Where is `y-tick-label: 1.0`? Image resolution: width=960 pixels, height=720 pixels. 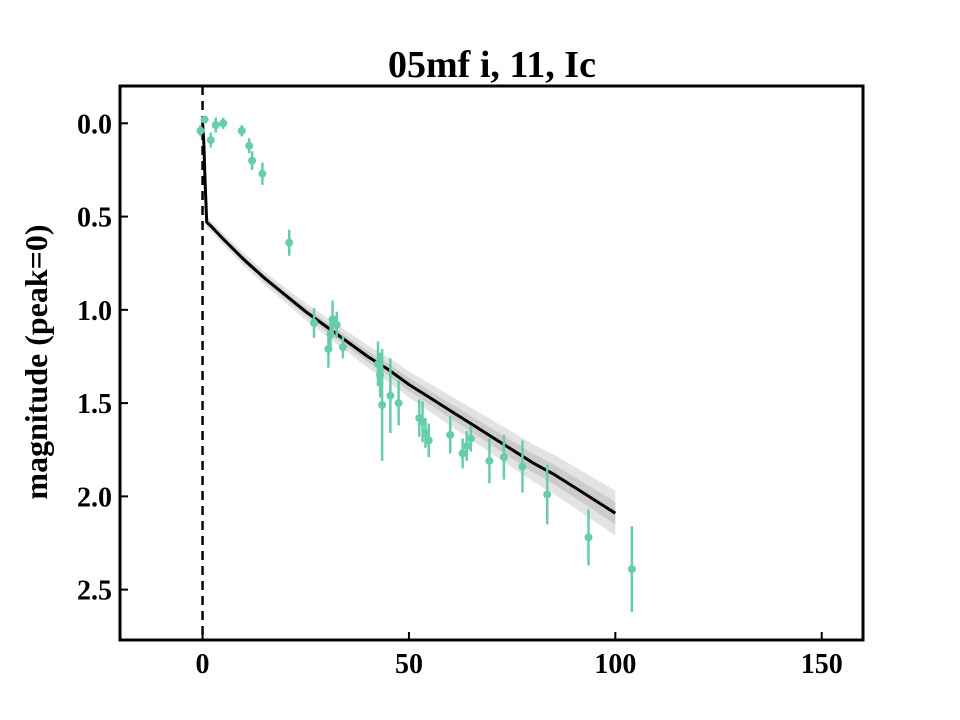
y-tick-label: 1.0 is located at coordinates (94, 311).